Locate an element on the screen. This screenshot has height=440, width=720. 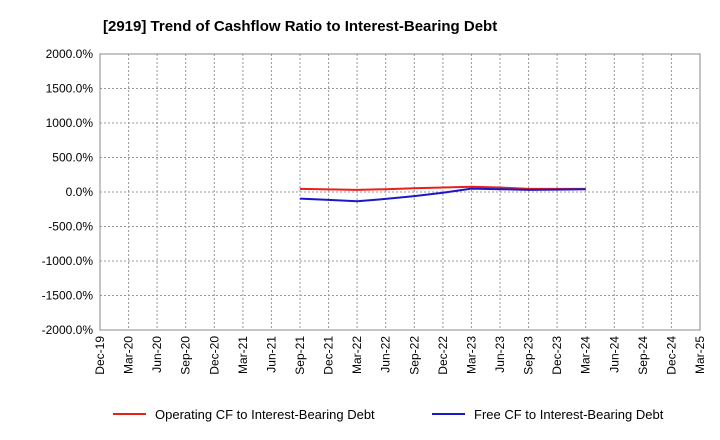
x-tick-label: Jun-22 is located at coordinates (386, 354).